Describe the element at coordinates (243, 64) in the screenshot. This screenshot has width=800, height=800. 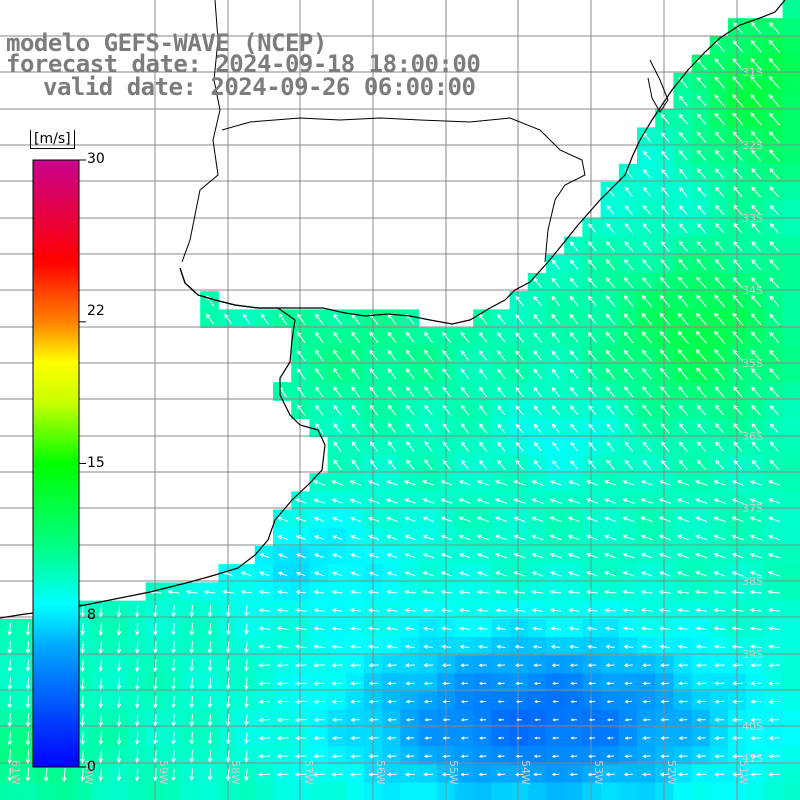
I see `forecast-date: forecast date: 2024-09-18 18:00:00` at that location.